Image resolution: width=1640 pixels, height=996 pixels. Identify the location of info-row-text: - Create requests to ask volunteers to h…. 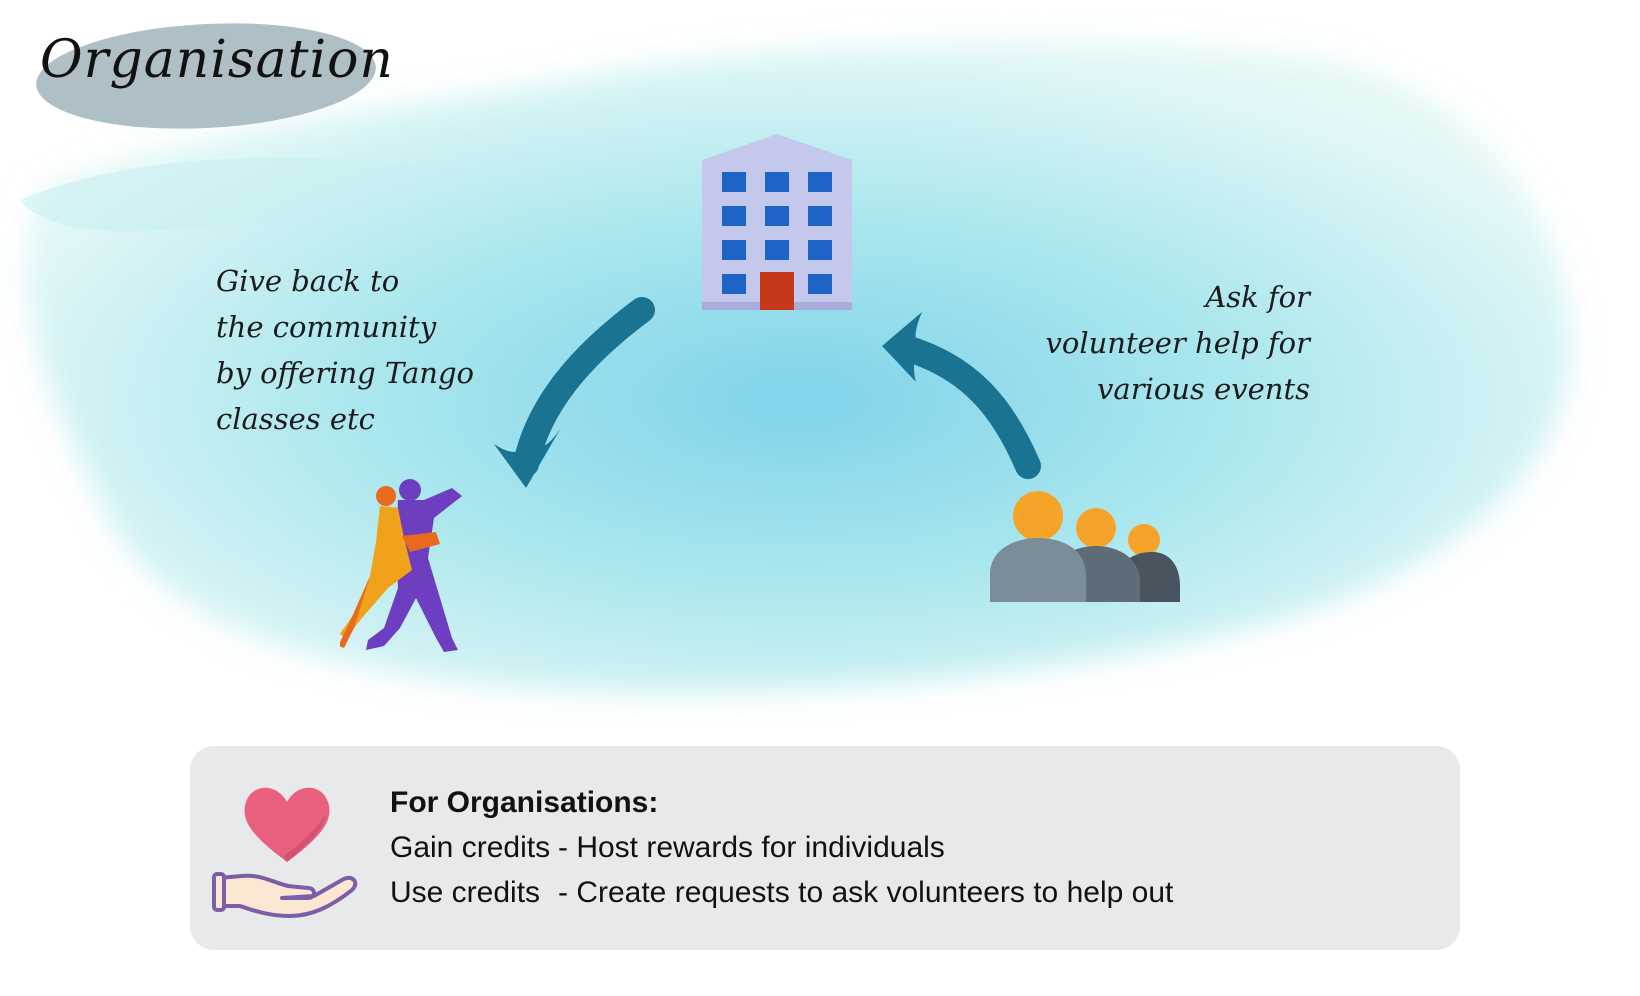
(866, 892).